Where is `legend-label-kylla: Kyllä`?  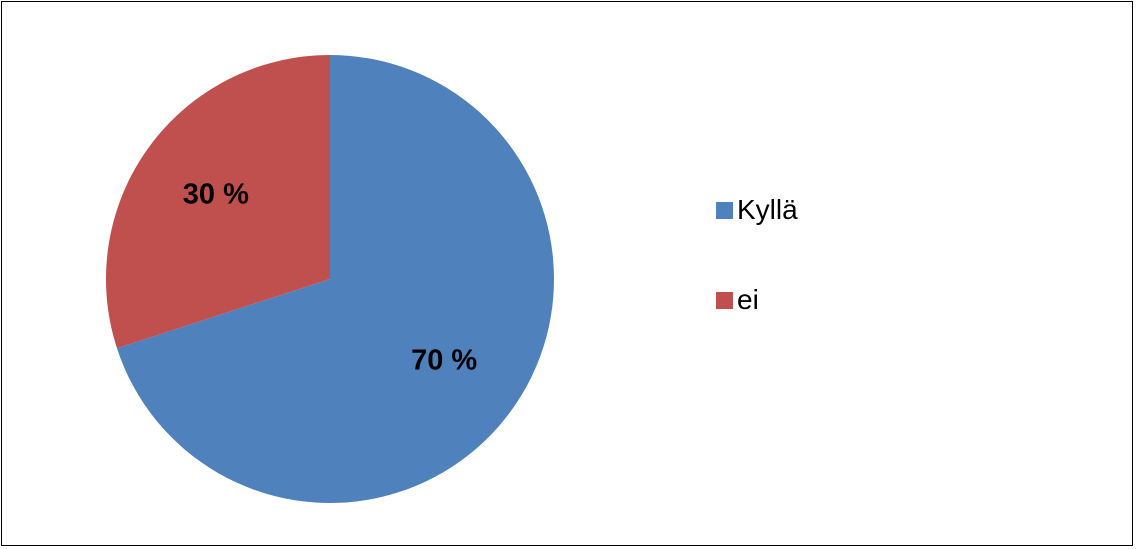 legend-label-kylla: Kyllä is located at coordinates (767, 209).